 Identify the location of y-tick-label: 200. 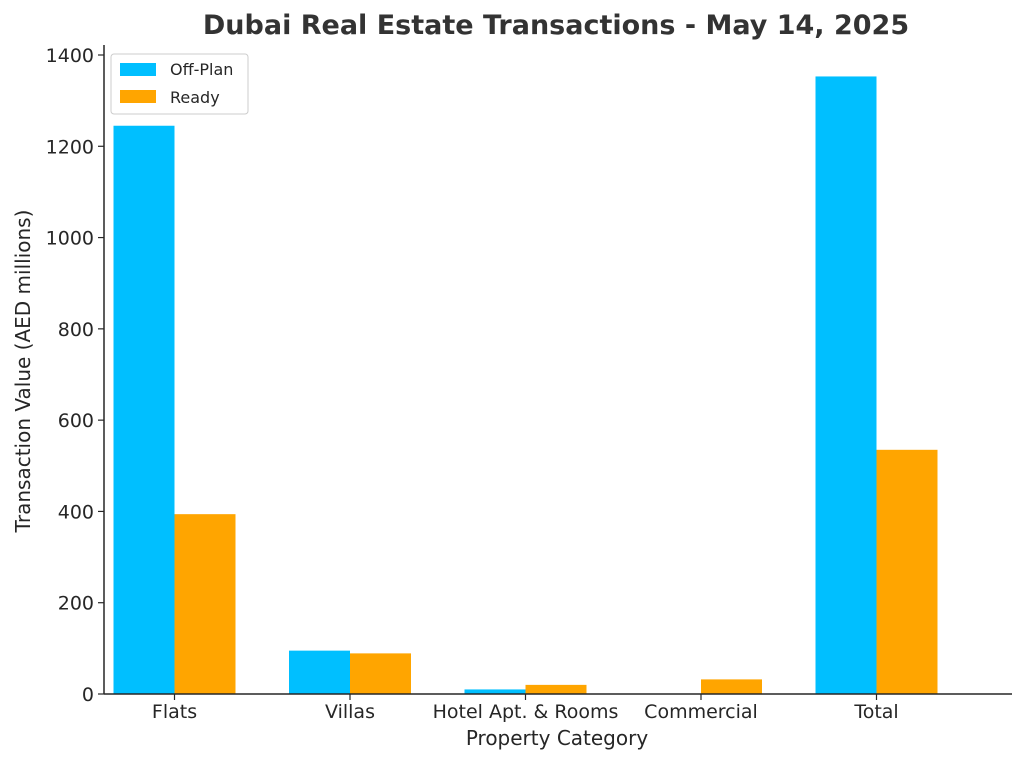
(76, 604).